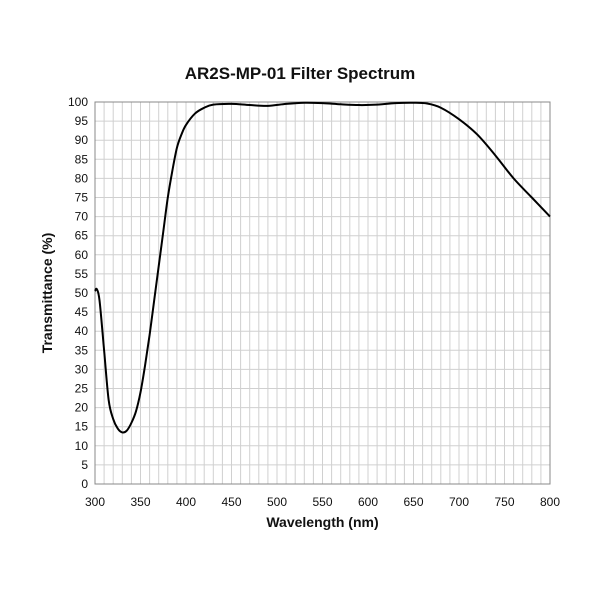  What do you see at coordinates (82, 236) in the screenshot?
I see `y-tick-label: 65` at bounding box center [82, 236].